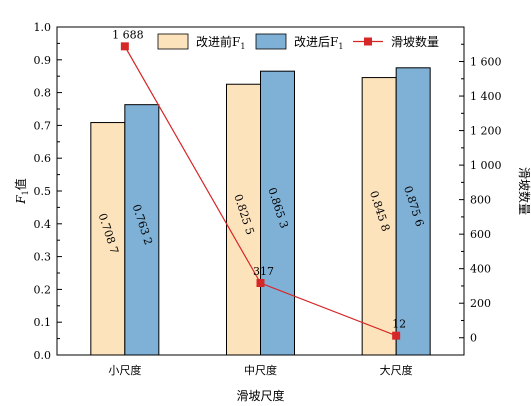  I want to click on legend-label: 滑坡数量, so click(415, 41).